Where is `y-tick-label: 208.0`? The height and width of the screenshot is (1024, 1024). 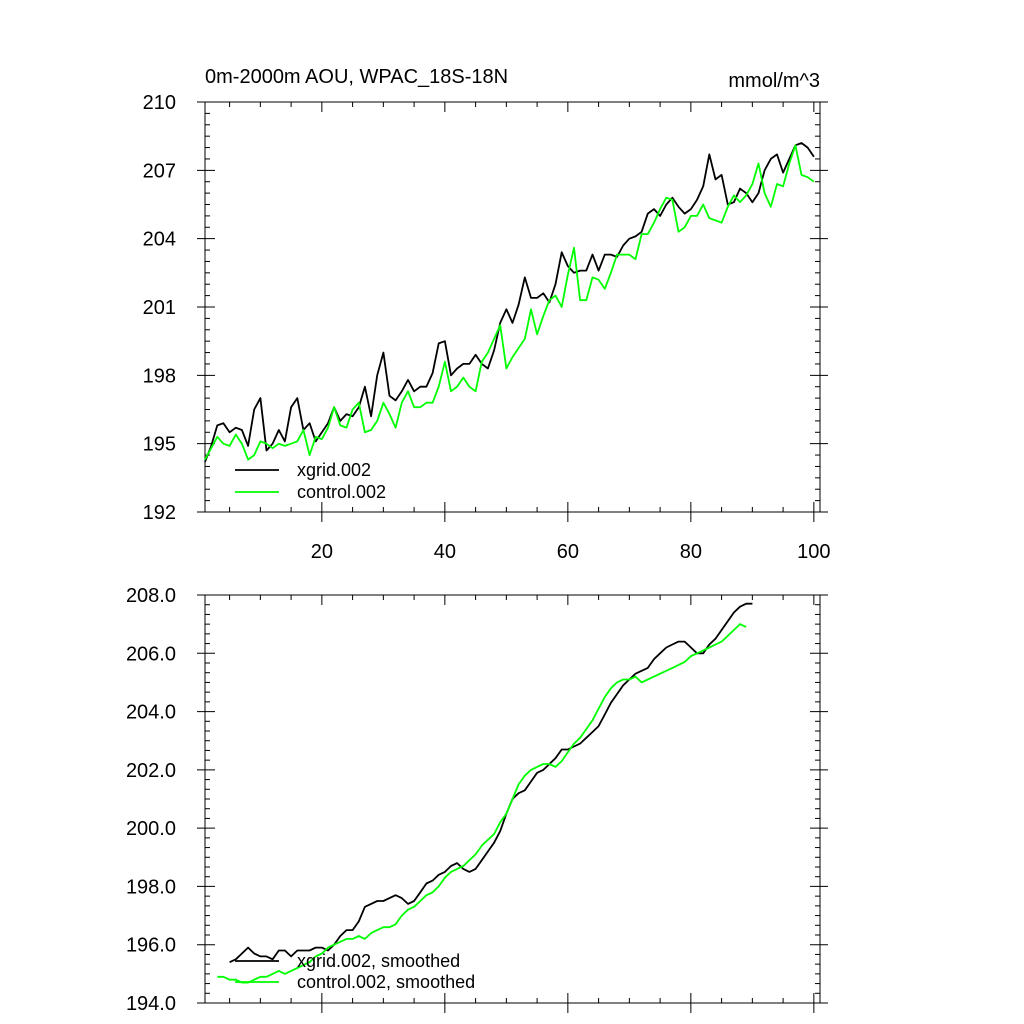 y-tick-label: 208.0 is located at coordinates (151, 596).